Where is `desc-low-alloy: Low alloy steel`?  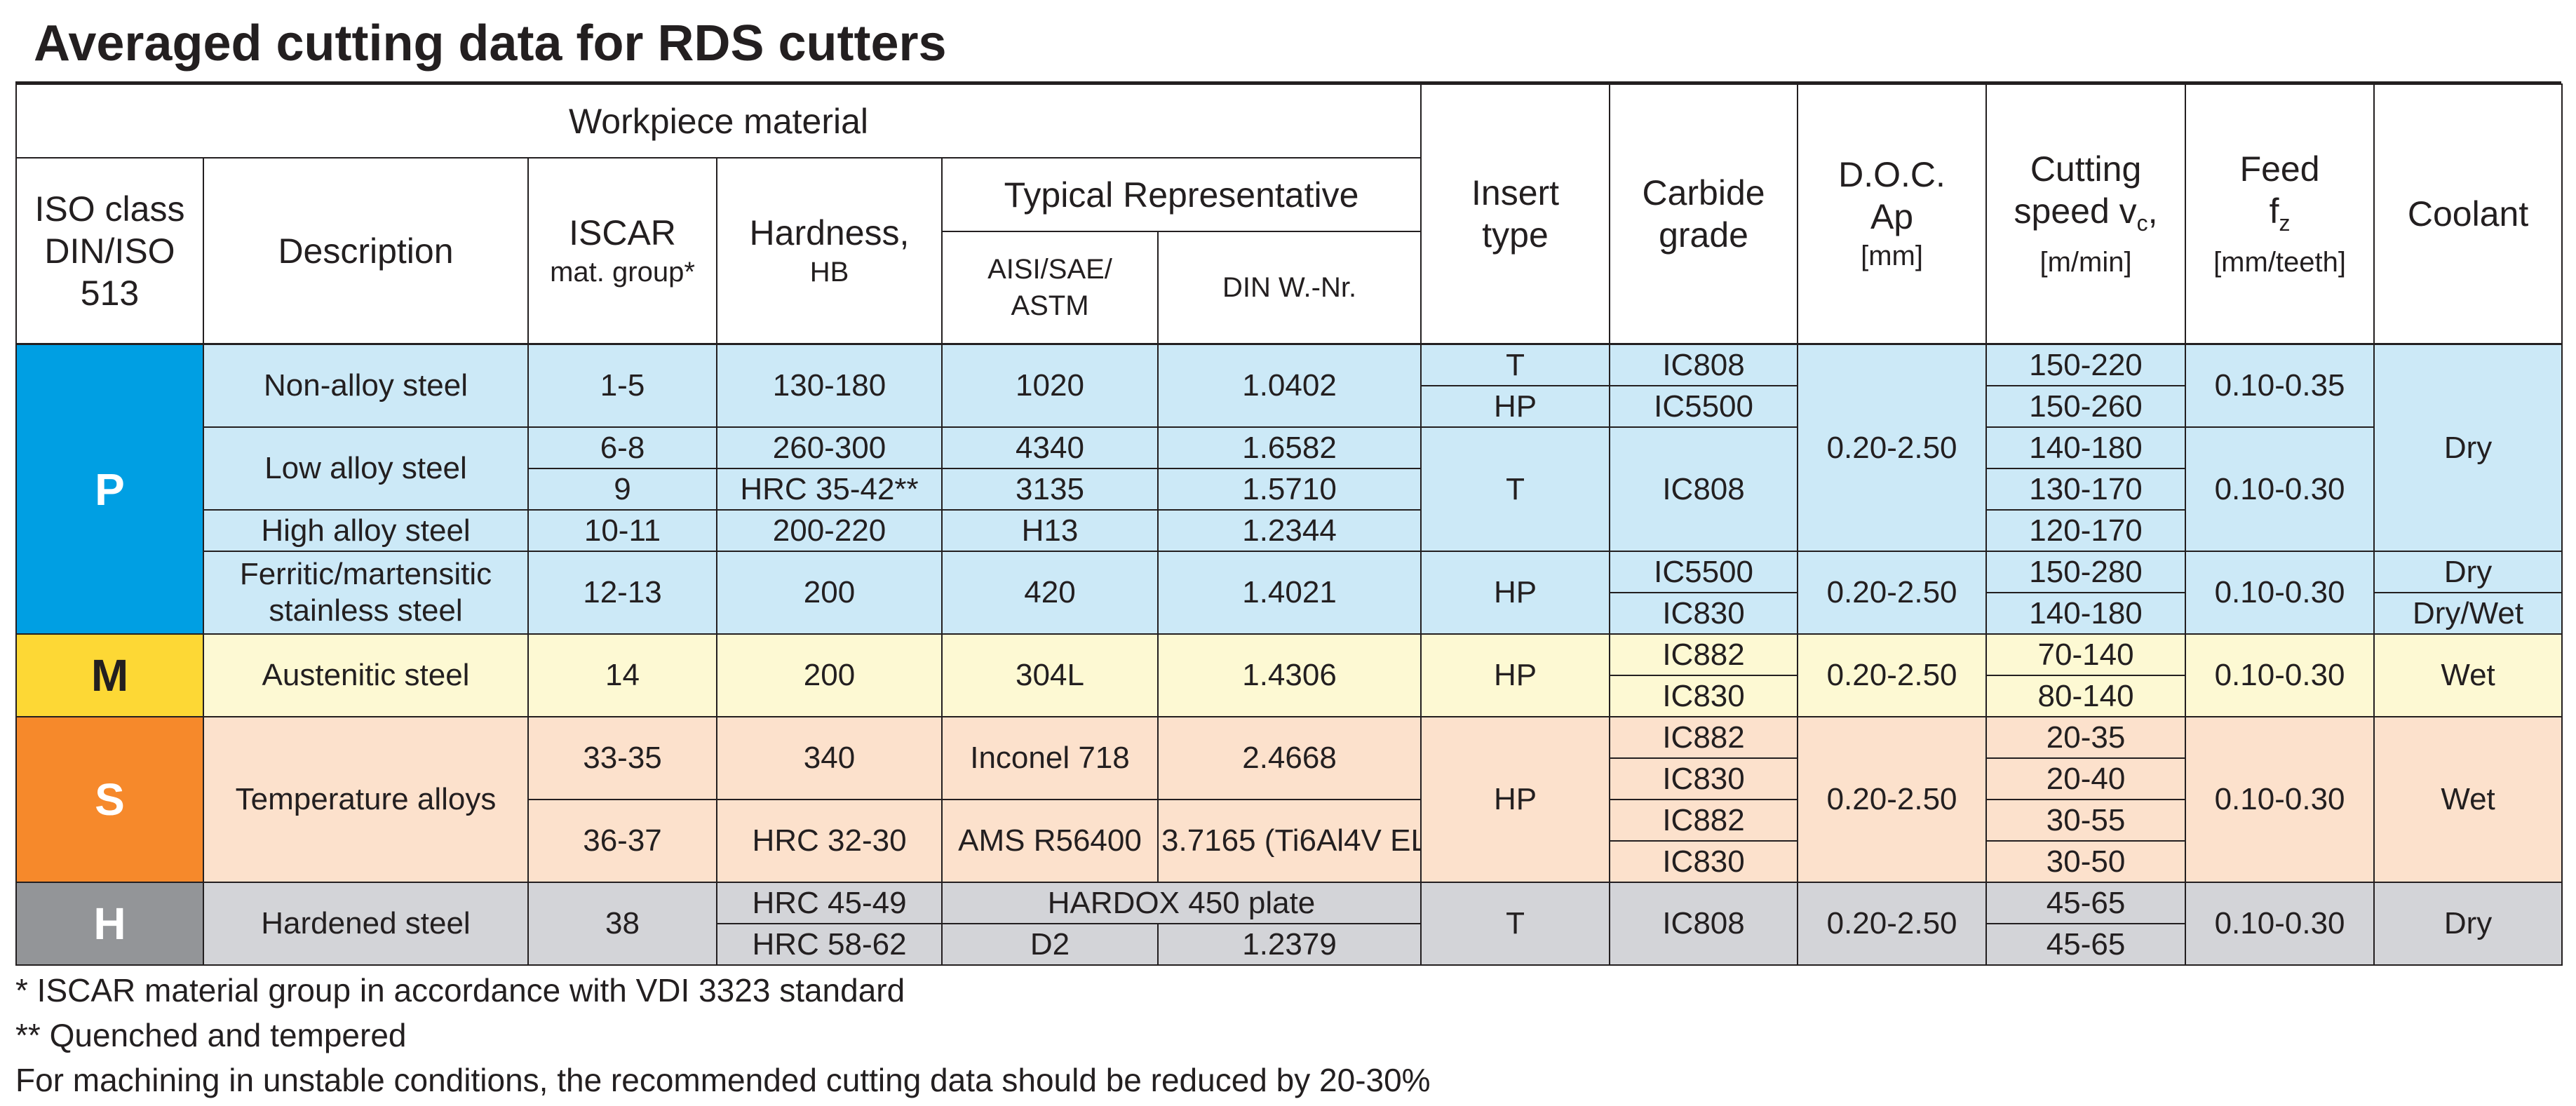 desc-low-alloy: Low alloy steel is located at coordinates (366, 469).